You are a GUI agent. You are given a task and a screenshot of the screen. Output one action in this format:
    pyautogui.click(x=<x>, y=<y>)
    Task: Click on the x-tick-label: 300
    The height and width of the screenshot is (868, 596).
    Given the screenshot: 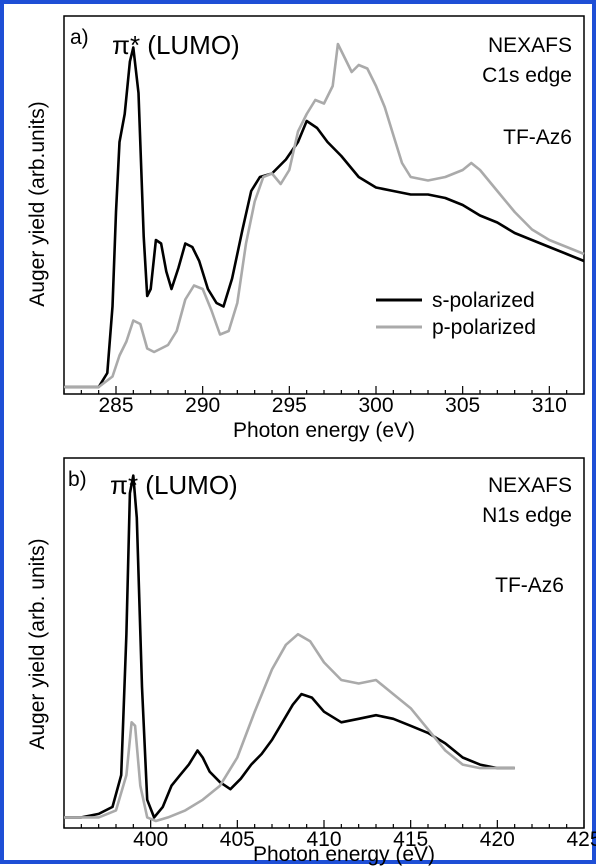 What is the action you would take?
    pyautogui.click(x=375, y=405)
    